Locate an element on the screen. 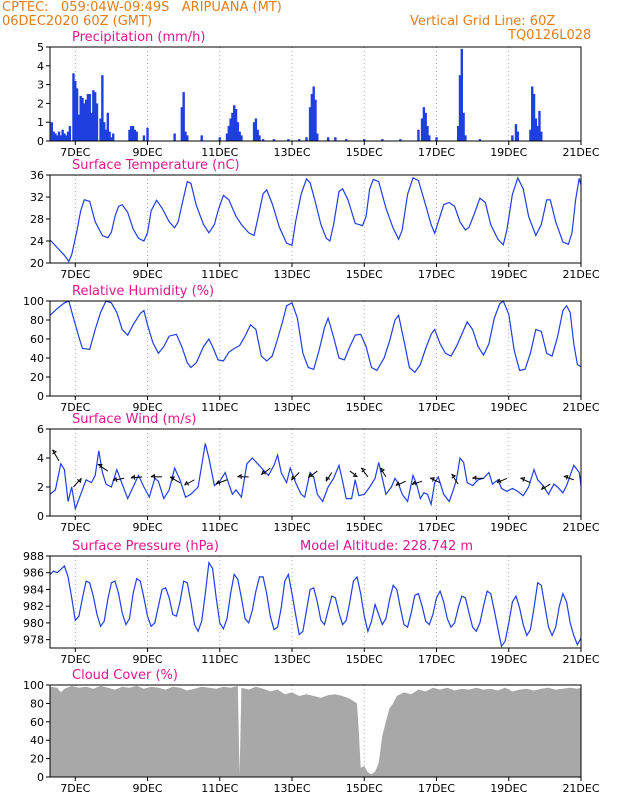  y-tick-label: 6 is located at coordinates (40, 429).